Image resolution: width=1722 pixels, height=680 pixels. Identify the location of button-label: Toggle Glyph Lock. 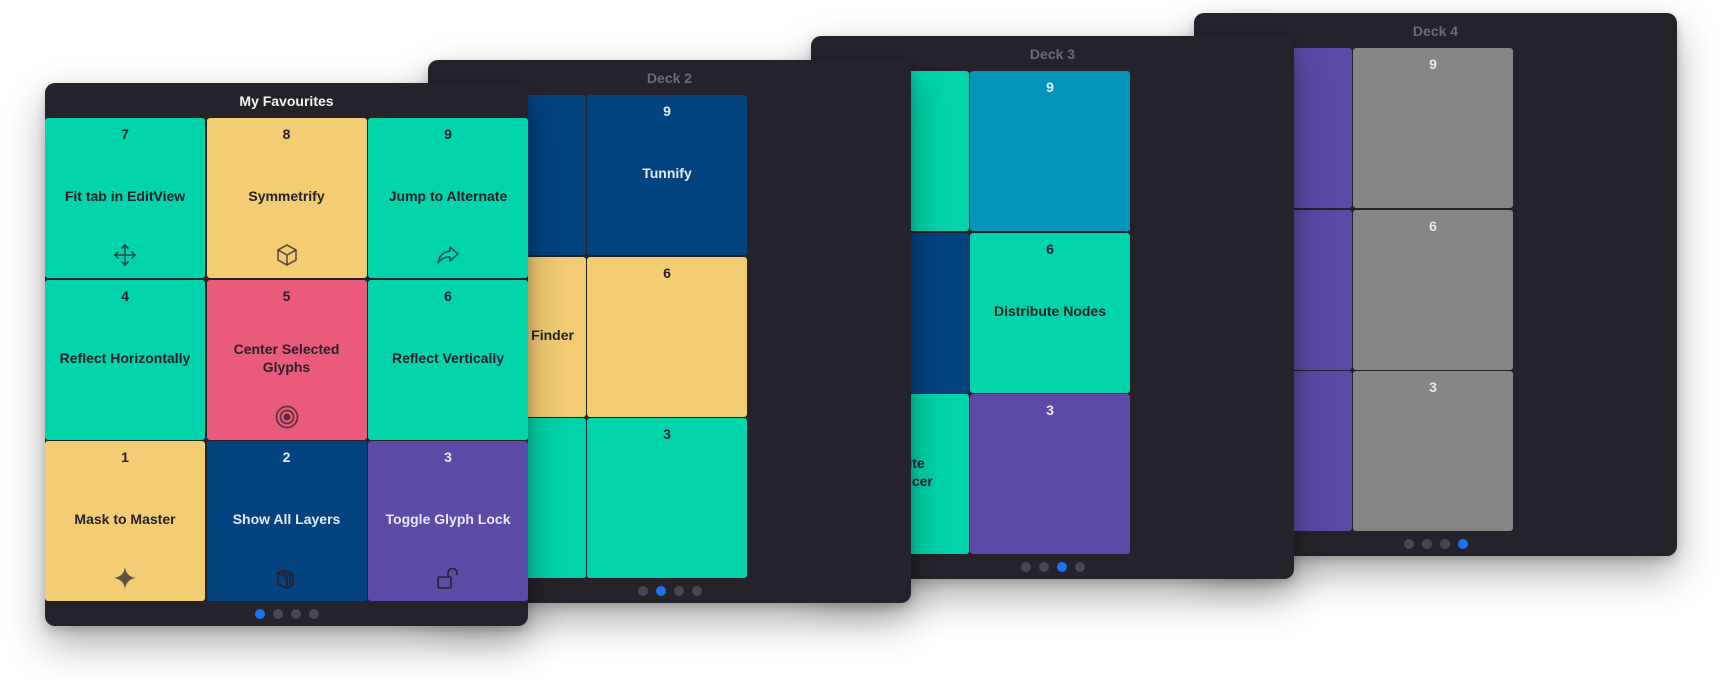
(448, 519).